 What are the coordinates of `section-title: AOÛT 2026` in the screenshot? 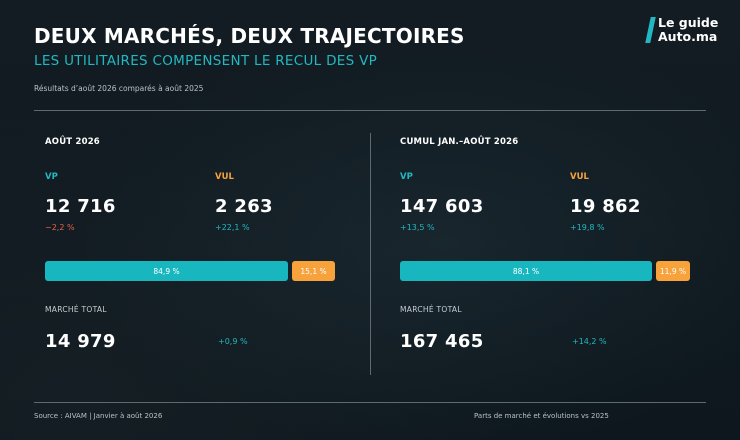 It's located at (72, 142).